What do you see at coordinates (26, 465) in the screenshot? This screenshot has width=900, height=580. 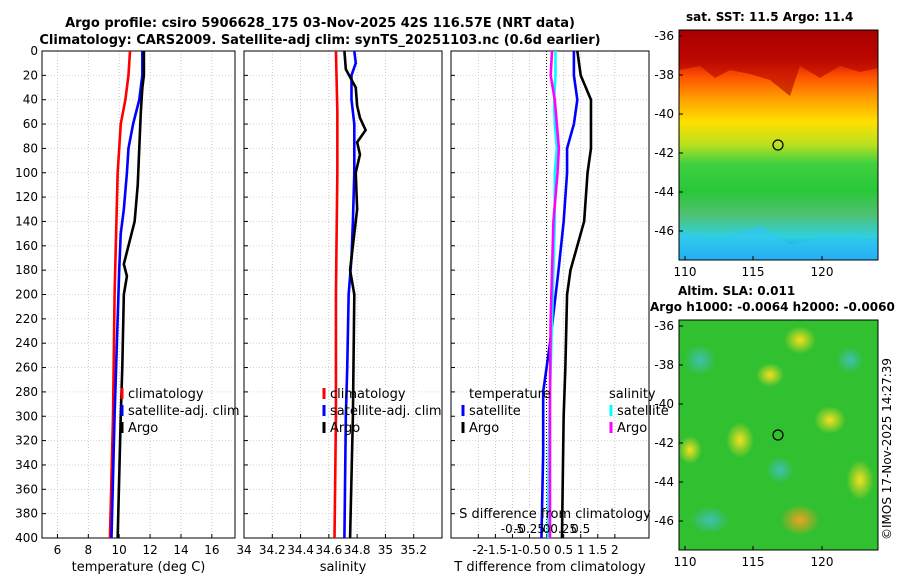 I see `y-tick-label: 340` at bounding box center [26, 465].